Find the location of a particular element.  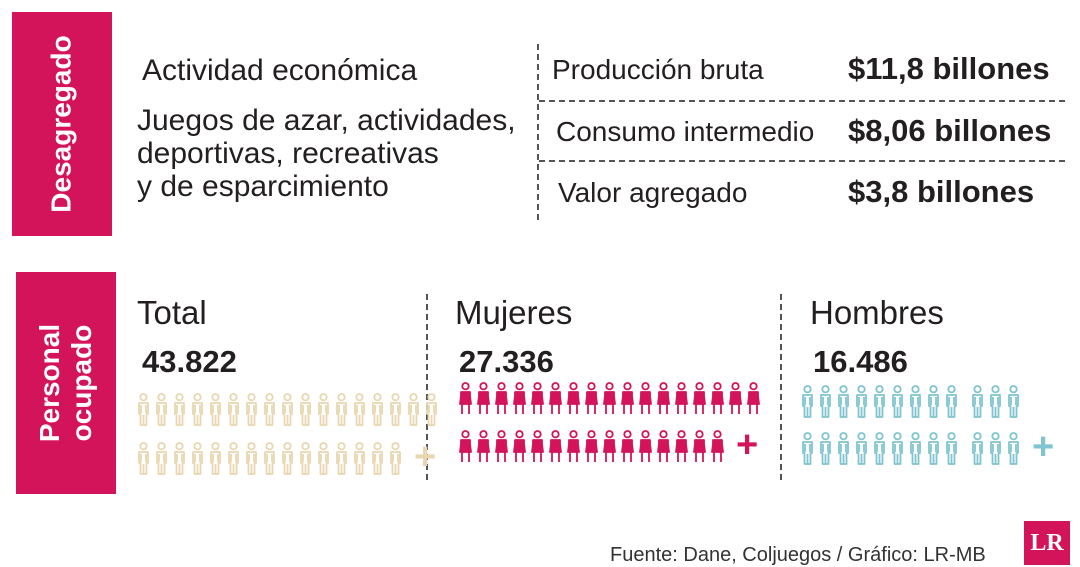

disaggregated-tab: Desagregado is located at coordinates (62, 124).